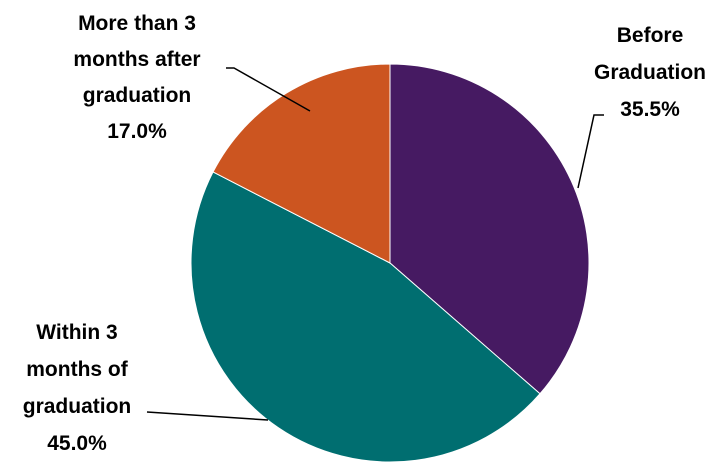  What do you see at coordinates (590, 151) in the screenshot?
I see `leader-line-before-graduation` at bounding box center [590, 151].